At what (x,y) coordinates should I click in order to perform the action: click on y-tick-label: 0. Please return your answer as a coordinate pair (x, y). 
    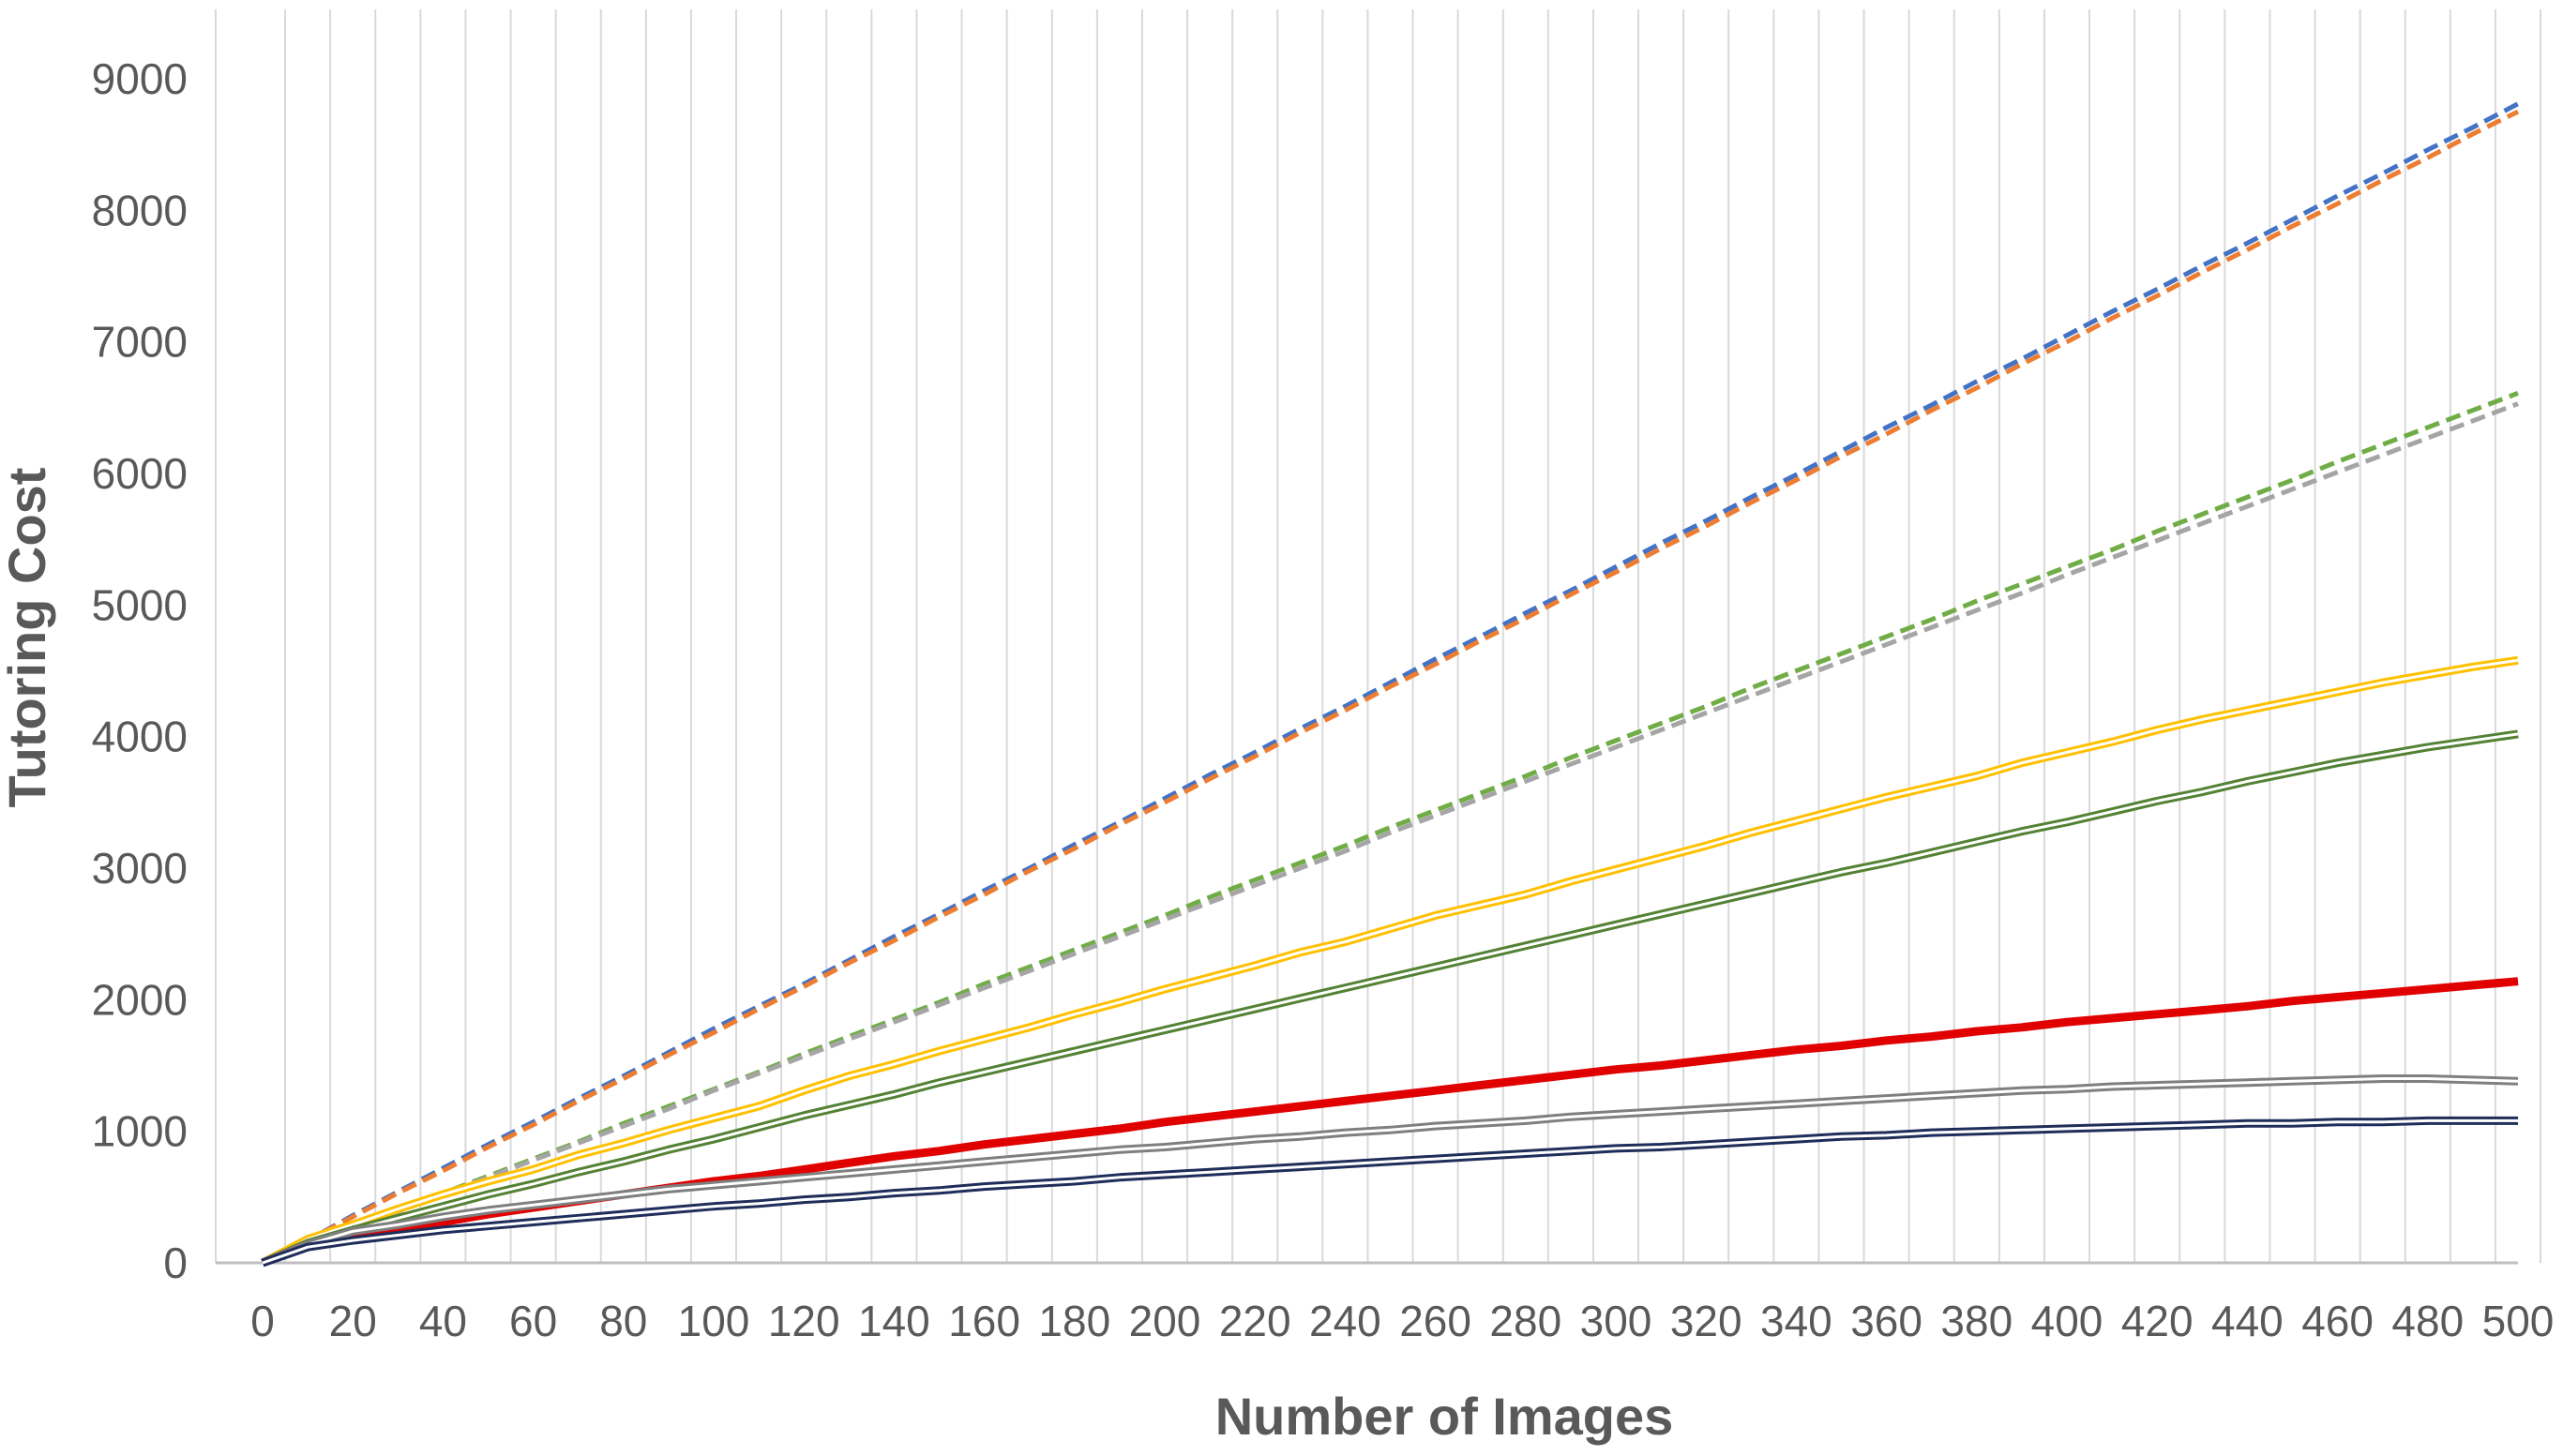
    Looking at the image, I should click on (175, 1262).